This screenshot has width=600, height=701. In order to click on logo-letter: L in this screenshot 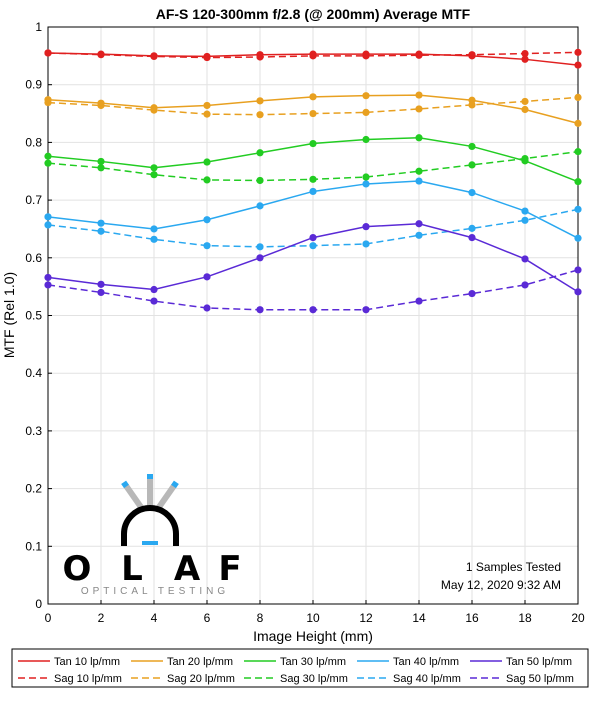, I will do `click(132, 569)`.